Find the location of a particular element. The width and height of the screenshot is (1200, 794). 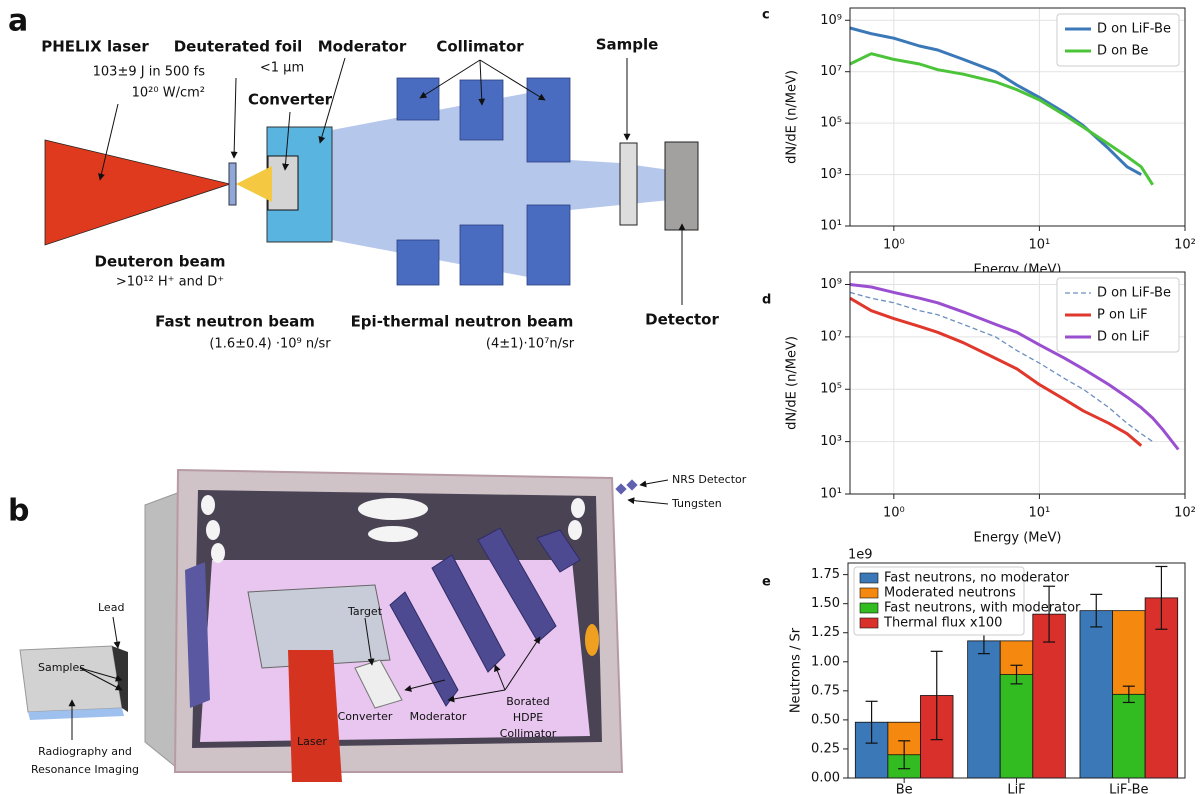

detector is located at coordinates (681, 186).